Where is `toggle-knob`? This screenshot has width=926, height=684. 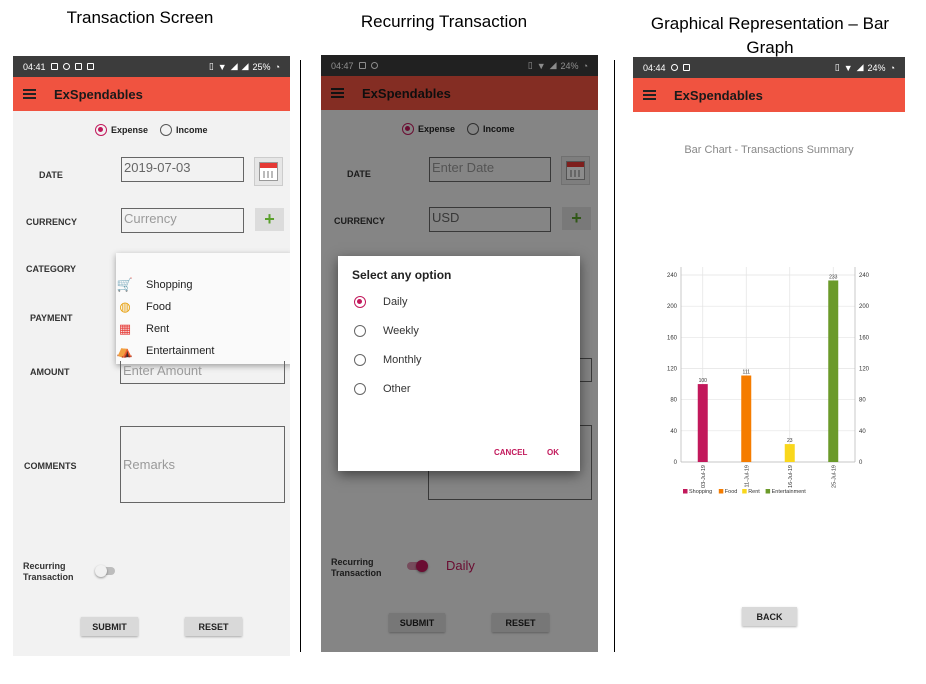 toggle-knob is located at coordinates (101, 571).